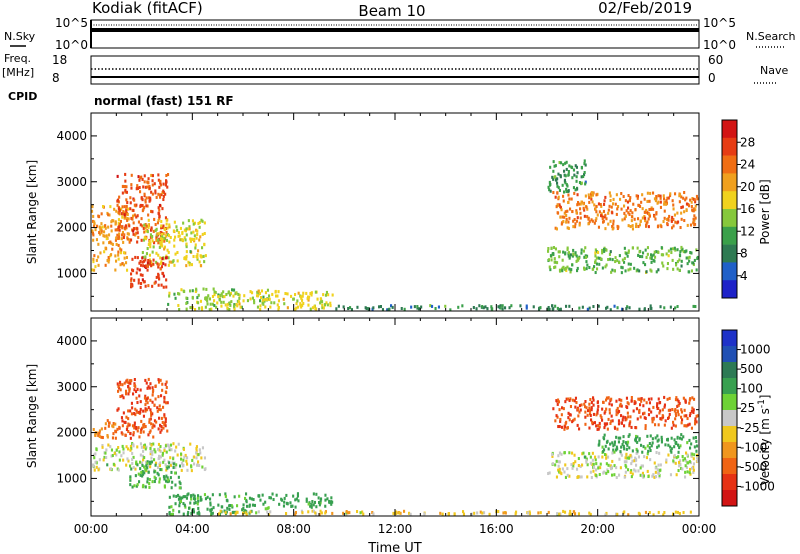  Describe the element at coordinates (56, 78) in the screenshot. I see `freq-tick-low: 8` at that location.